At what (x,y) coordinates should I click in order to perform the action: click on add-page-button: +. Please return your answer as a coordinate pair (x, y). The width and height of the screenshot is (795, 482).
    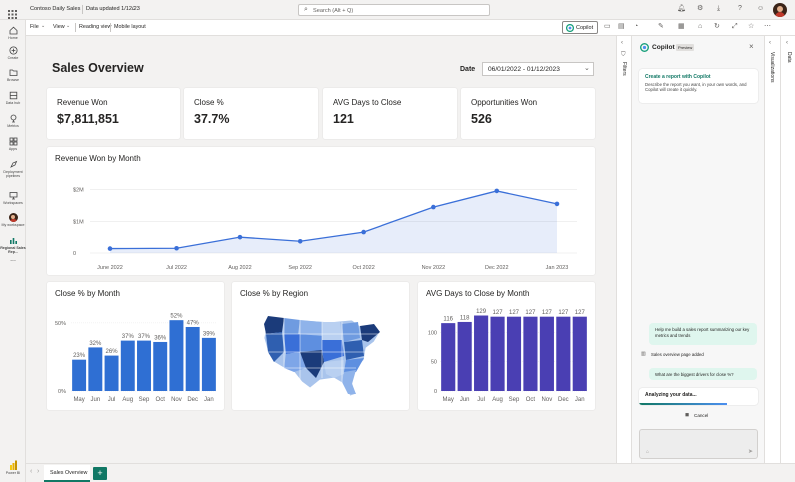
    Looking at the image, I should click on (100, 473).